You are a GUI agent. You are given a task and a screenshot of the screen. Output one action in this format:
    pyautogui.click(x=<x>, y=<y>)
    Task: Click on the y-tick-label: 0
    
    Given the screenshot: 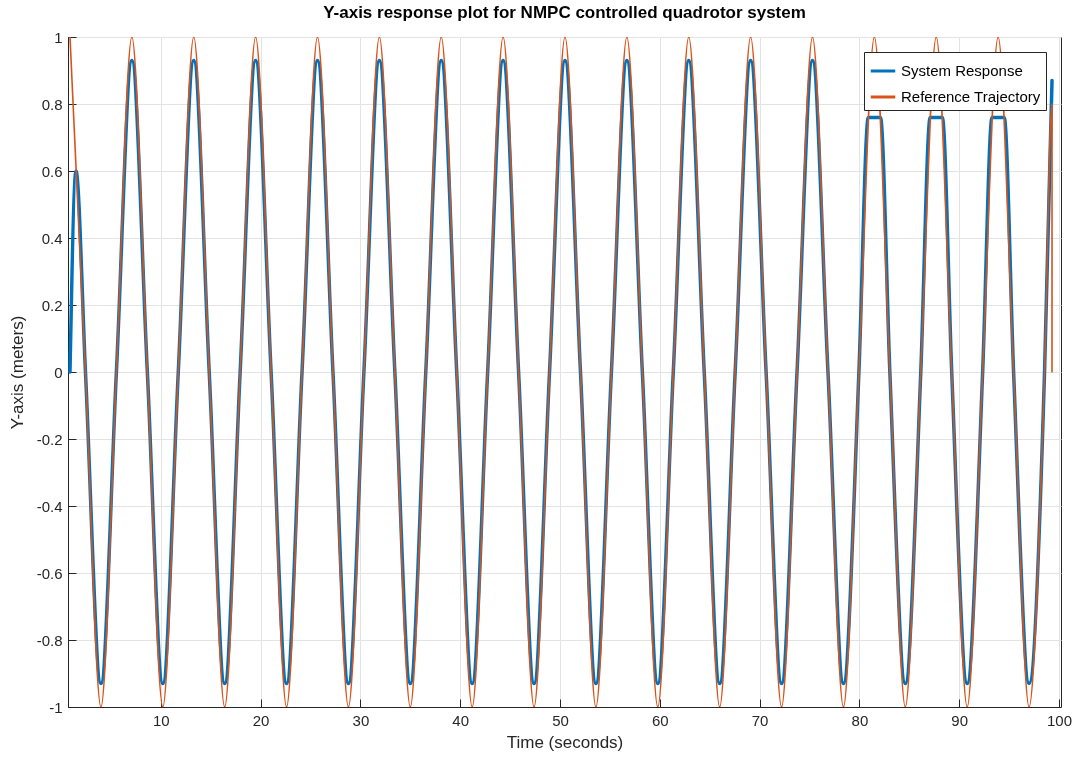 What is the action you would take?
    pyautogui.click(x=58, y=372)
    